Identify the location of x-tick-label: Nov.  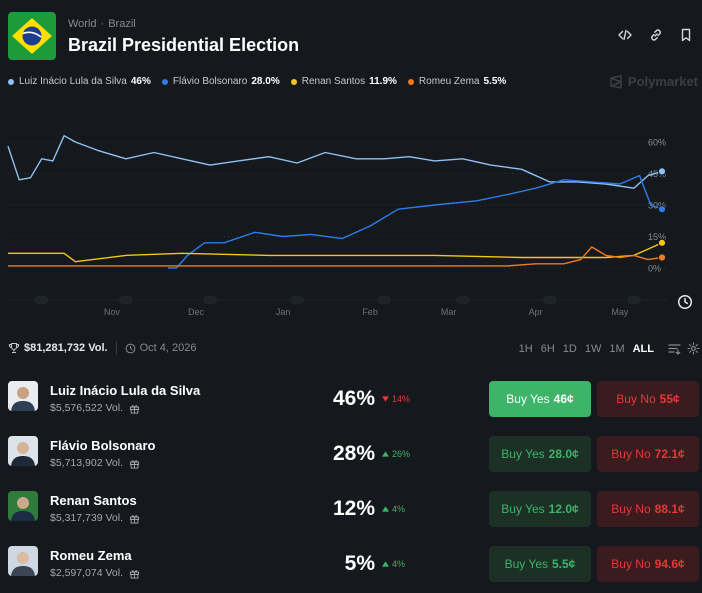
(112, 312).